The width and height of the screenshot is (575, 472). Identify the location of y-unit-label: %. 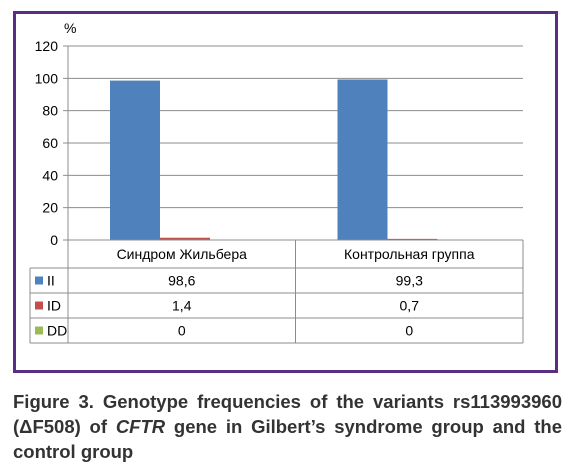
(70, 28).